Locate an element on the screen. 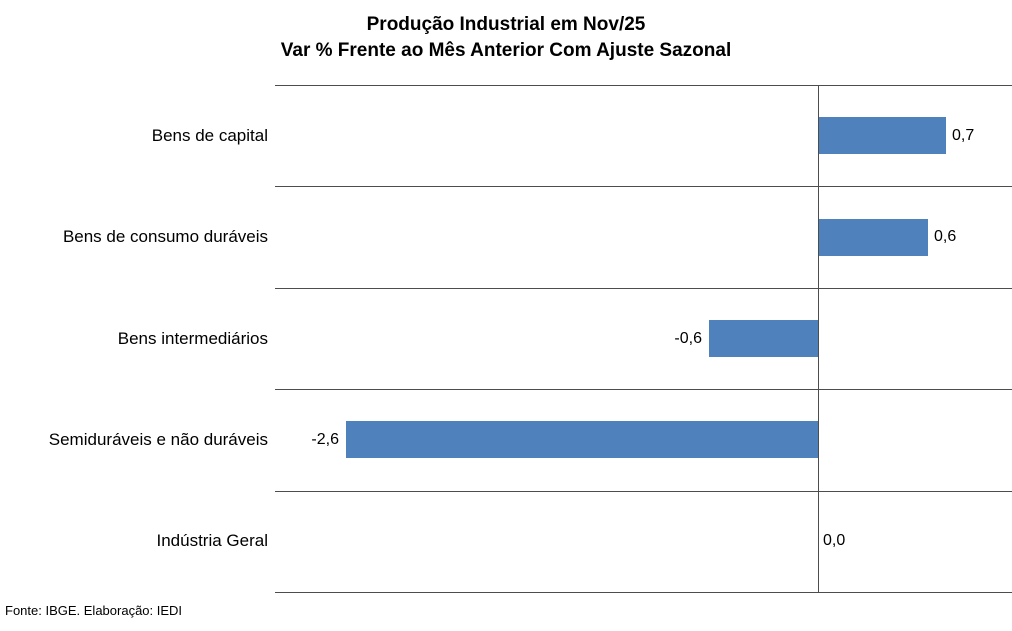  category-label: Bens intermediários is located at coordinates (192, 338).